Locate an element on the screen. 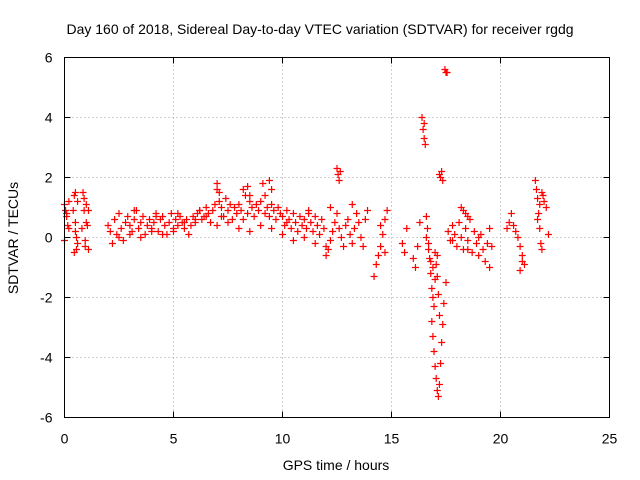 The height and width of the screenshot is (480, 640). y-tick-label: -2 is located at coordinates (46, 298).